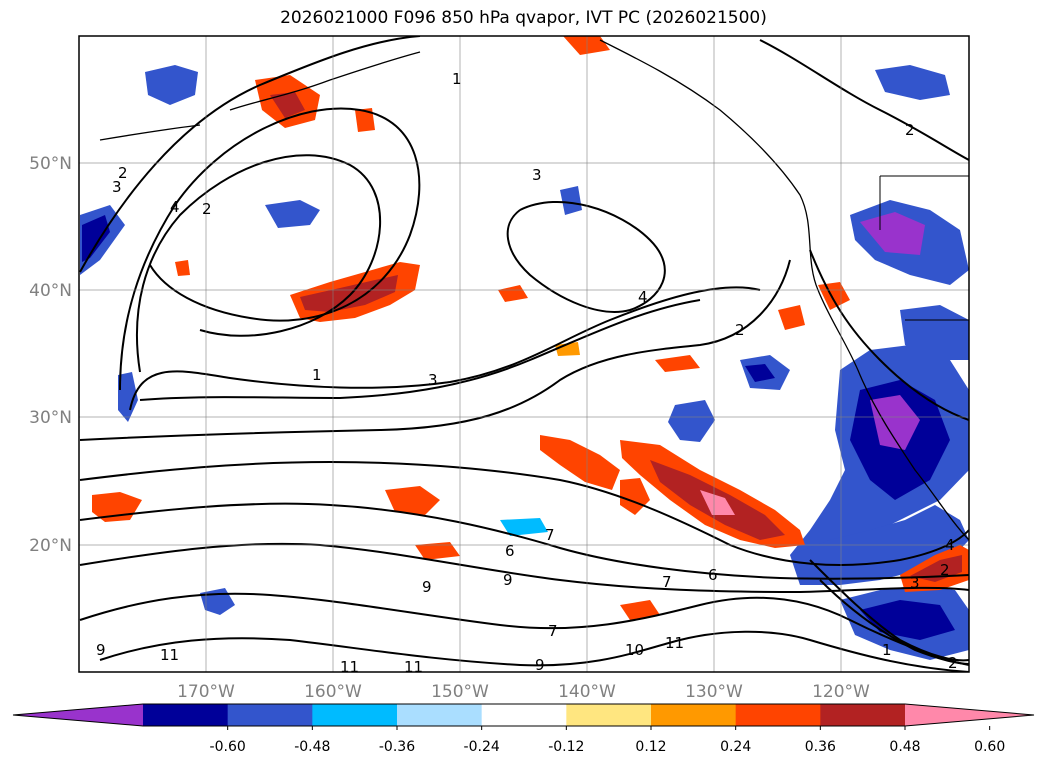  I want to click on colorbar-extend-low, so click(78, 715).